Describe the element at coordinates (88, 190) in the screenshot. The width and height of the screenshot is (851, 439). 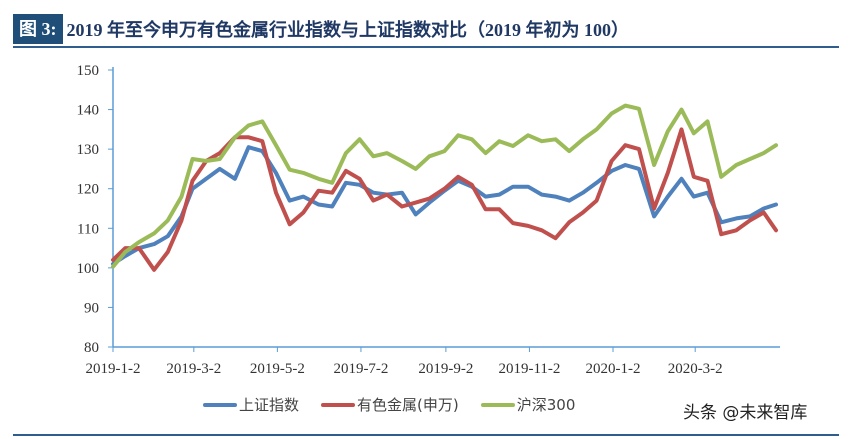
I see `y-tick-label: 120` at that location.